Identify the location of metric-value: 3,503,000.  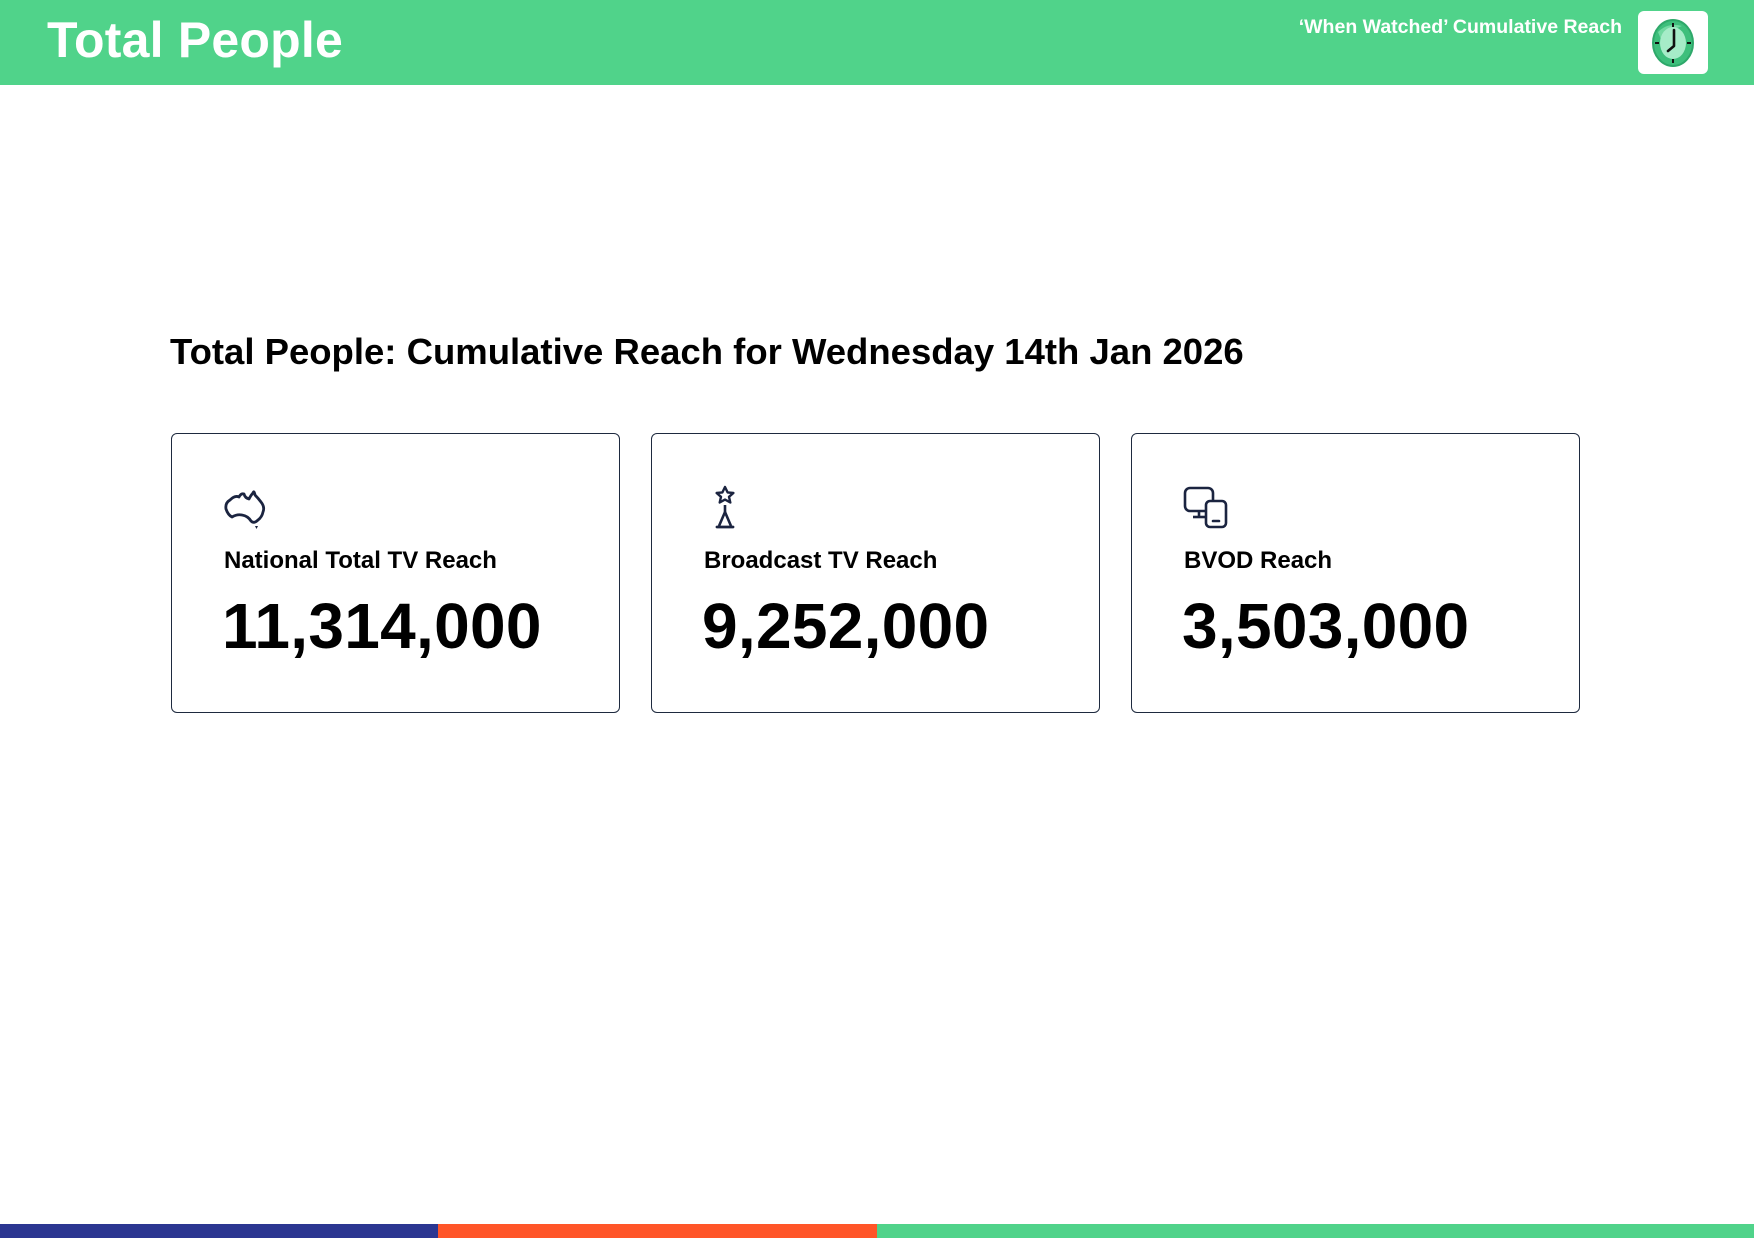
(1326, 626).